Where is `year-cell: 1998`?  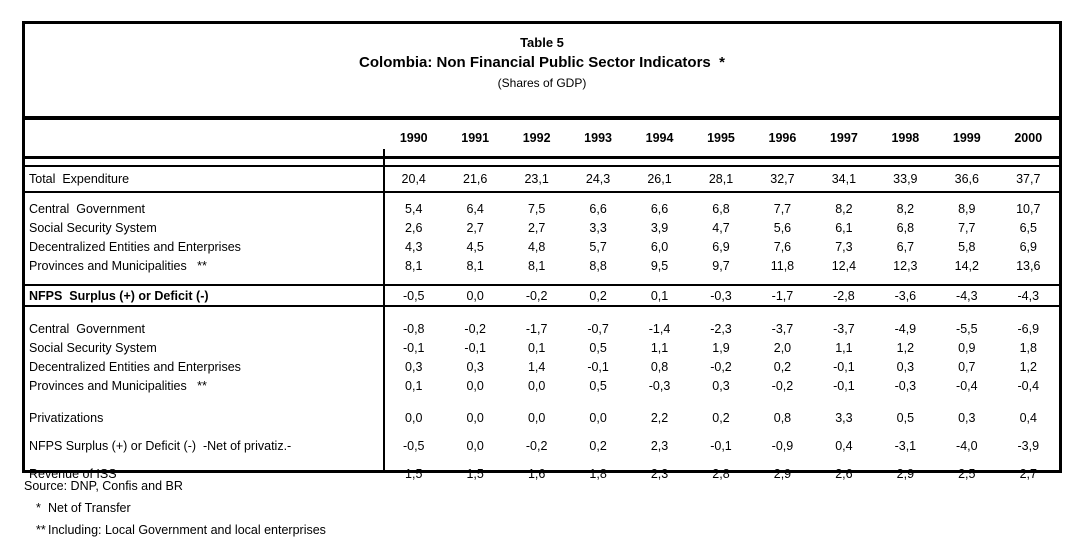
year-cell: 1998 is located at coordinates (905, 138).